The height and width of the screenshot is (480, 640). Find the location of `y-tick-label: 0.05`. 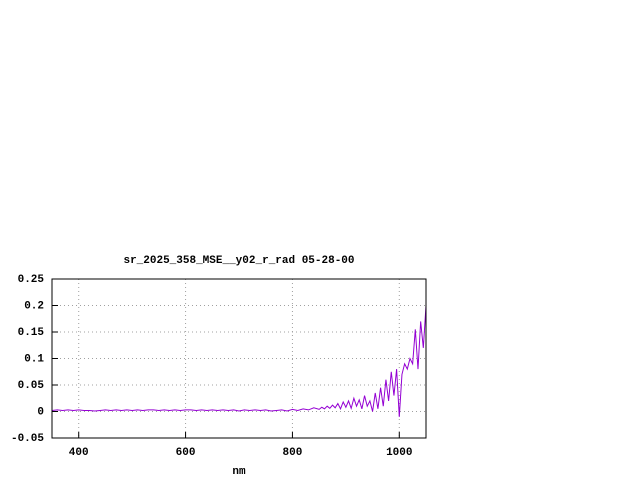

y-tick-label: 0.05 is located at coordinates (31, 386).